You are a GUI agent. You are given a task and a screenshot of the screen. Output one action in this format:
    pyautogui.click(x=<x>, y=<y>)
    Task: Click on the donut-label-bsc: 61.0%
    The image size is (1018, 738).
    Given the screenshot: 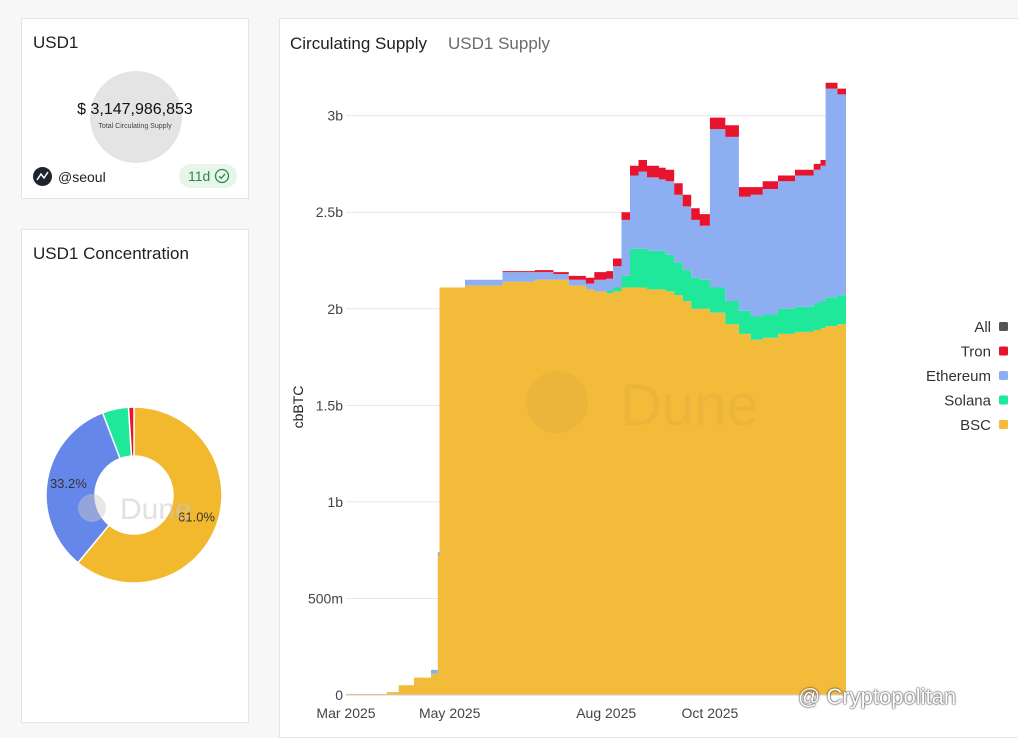 What is the action you would take?
    pyautogui.click(x=196, y=517)
    